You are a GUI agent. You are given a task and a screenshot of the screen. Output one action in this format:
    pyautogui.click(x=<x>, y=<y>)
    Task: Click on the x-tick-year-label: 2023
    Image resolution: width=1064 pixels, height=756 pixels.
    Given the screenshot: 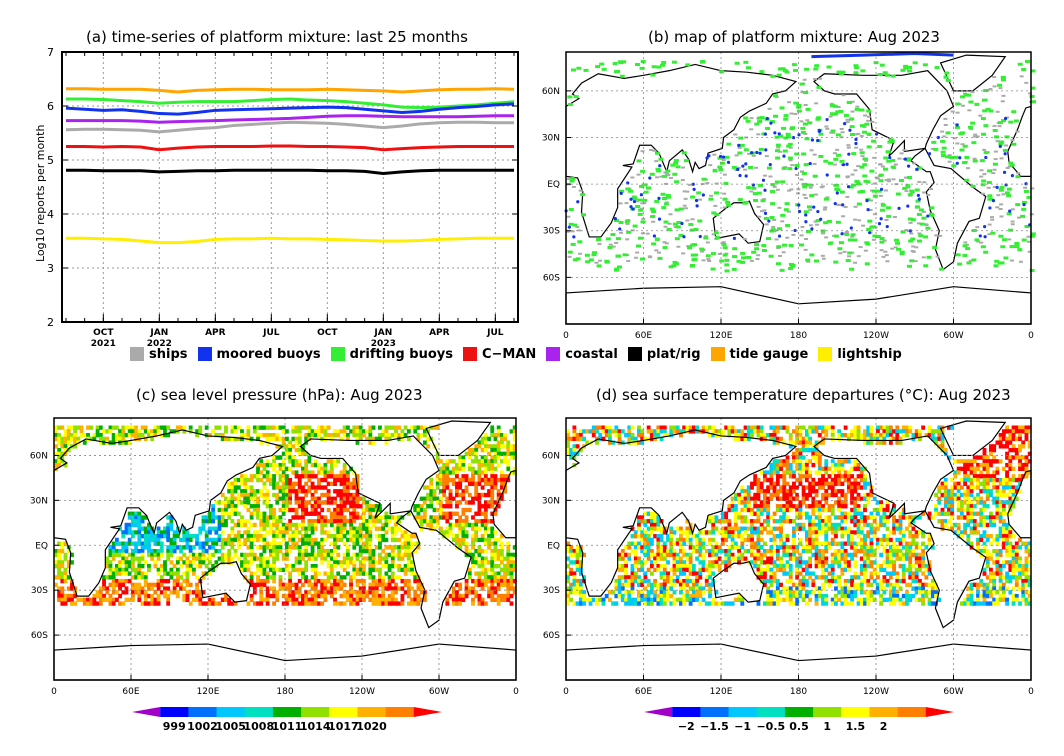 What is the action you would take?
    pyautogui.click(x=383, y=344)
    